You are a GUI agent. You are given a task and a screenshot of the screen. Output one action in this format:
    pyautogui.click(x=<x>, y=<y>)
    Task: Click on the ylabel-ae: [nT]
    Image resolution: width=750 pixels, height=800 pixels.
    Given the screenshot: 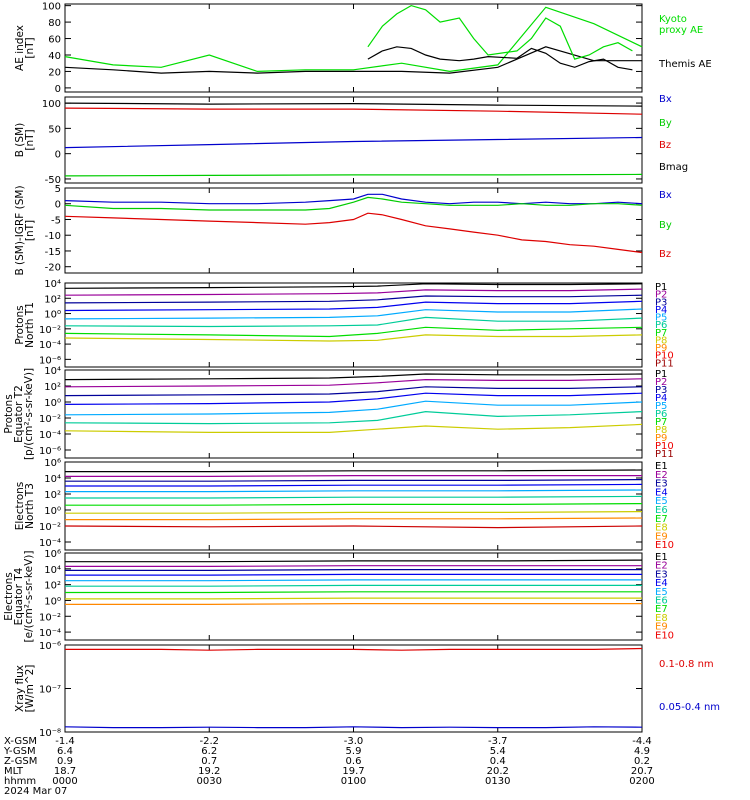 What is the action you would take?
    pyautogui.click(x=30, y=47)
    